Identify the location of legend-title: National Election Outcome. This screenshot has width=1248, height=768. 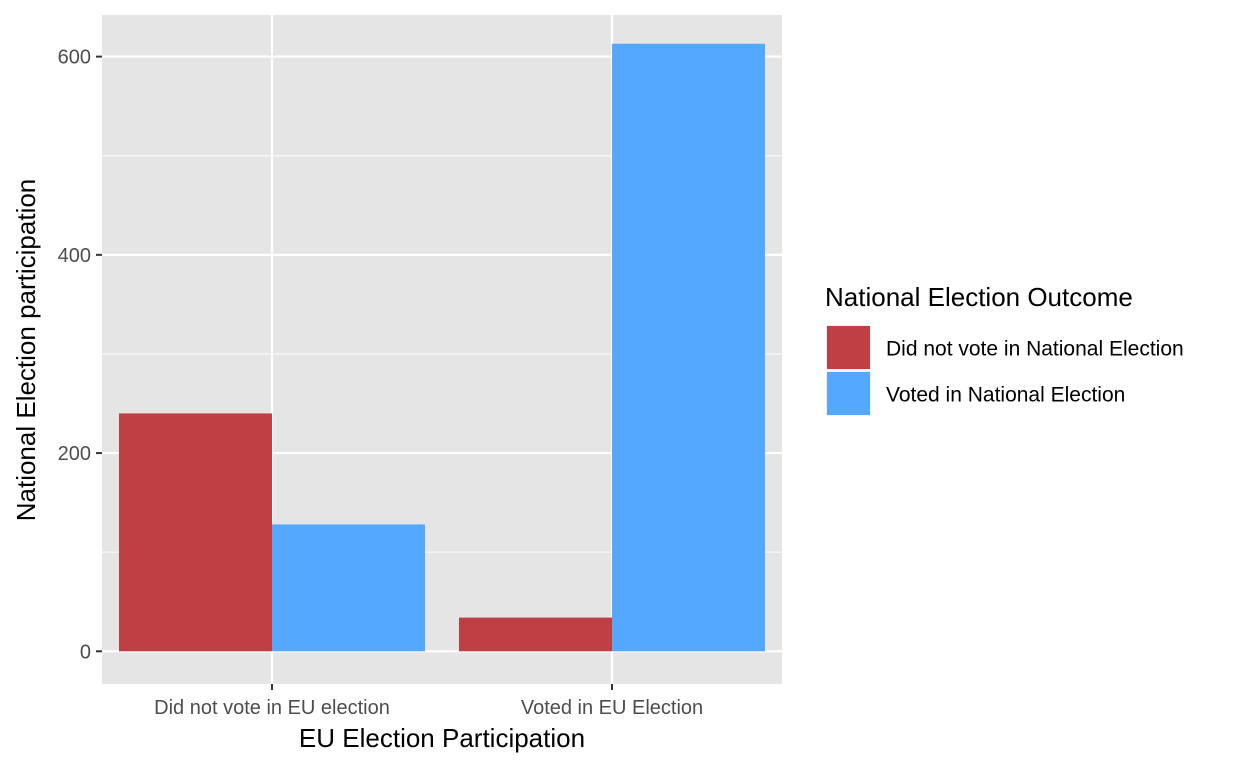
(979, 297).